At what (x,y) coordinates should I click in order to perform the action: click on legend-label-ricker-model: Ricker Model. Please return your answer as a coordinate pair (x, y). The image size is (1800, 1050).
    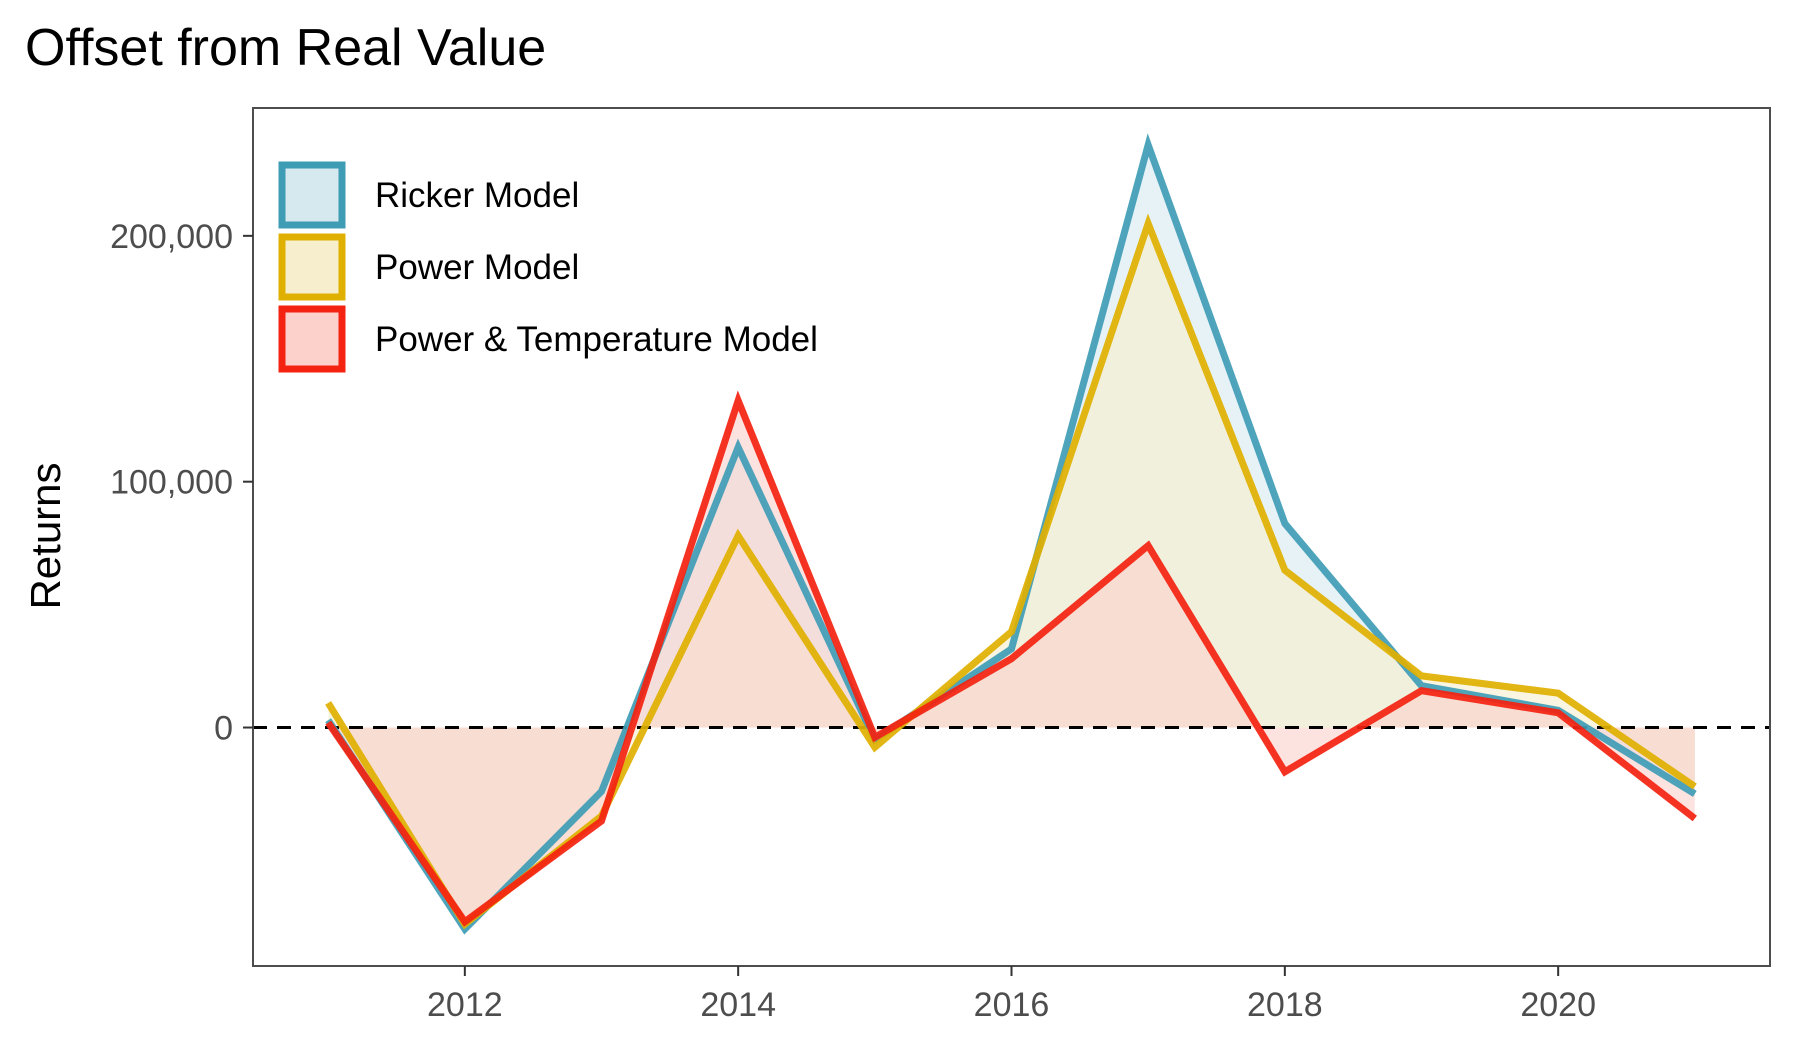
    Looking at the image, I should click on (477, 195).